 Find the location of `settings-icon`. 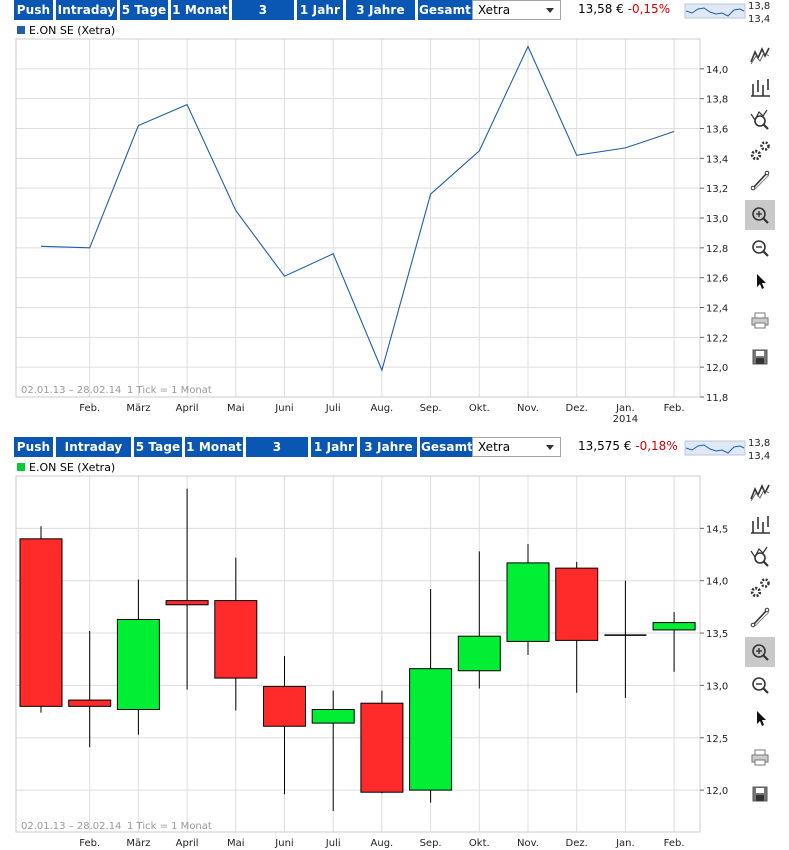

settings-icon is located at coordinates (760, 588).